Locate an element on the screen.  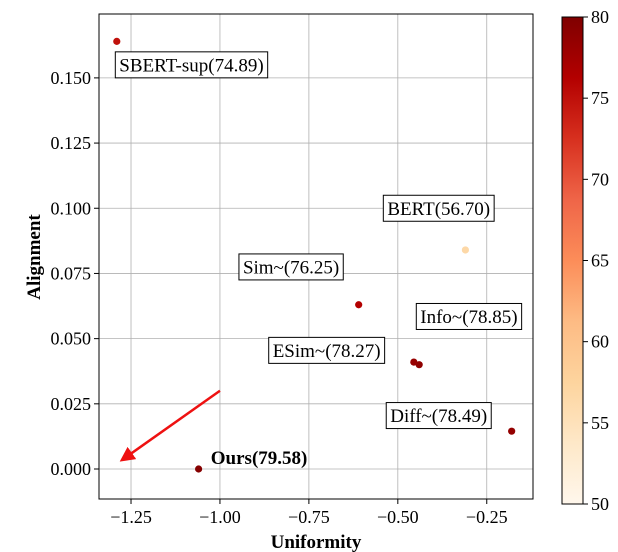
highlight-arrow is located at coordinates (170, 425).